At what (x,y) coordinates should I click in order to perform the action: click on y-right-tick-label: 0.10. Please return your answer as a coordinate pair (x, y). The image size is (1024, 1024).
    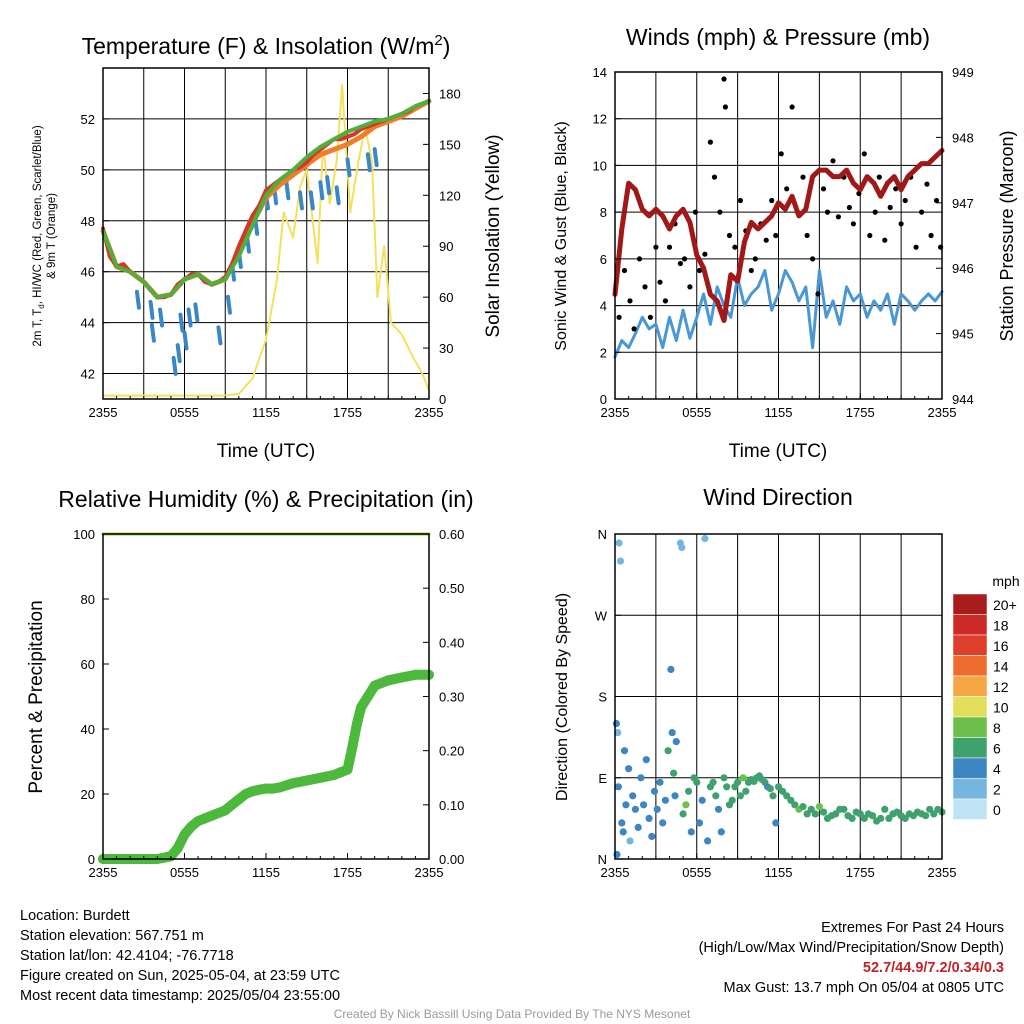
    Looking at the image, I should click on (451, 805).